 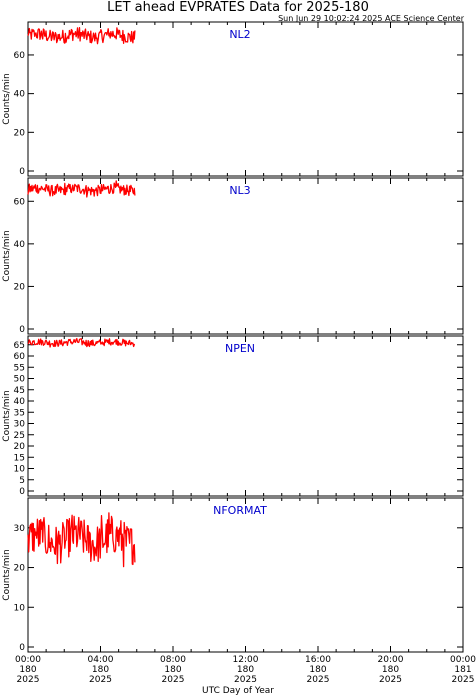 What do you see at coordinates (19, 436) in the screenshot?
I see `y-tick-label: 25` at bounding box center [19, 436].